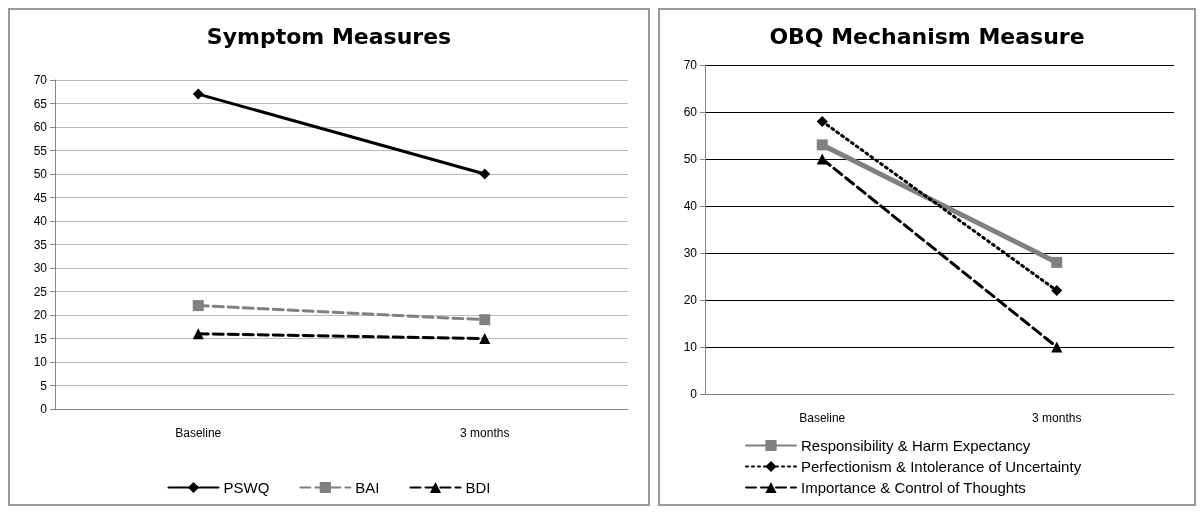  I want to click on y-tick-label: 25, so click(40, 291).